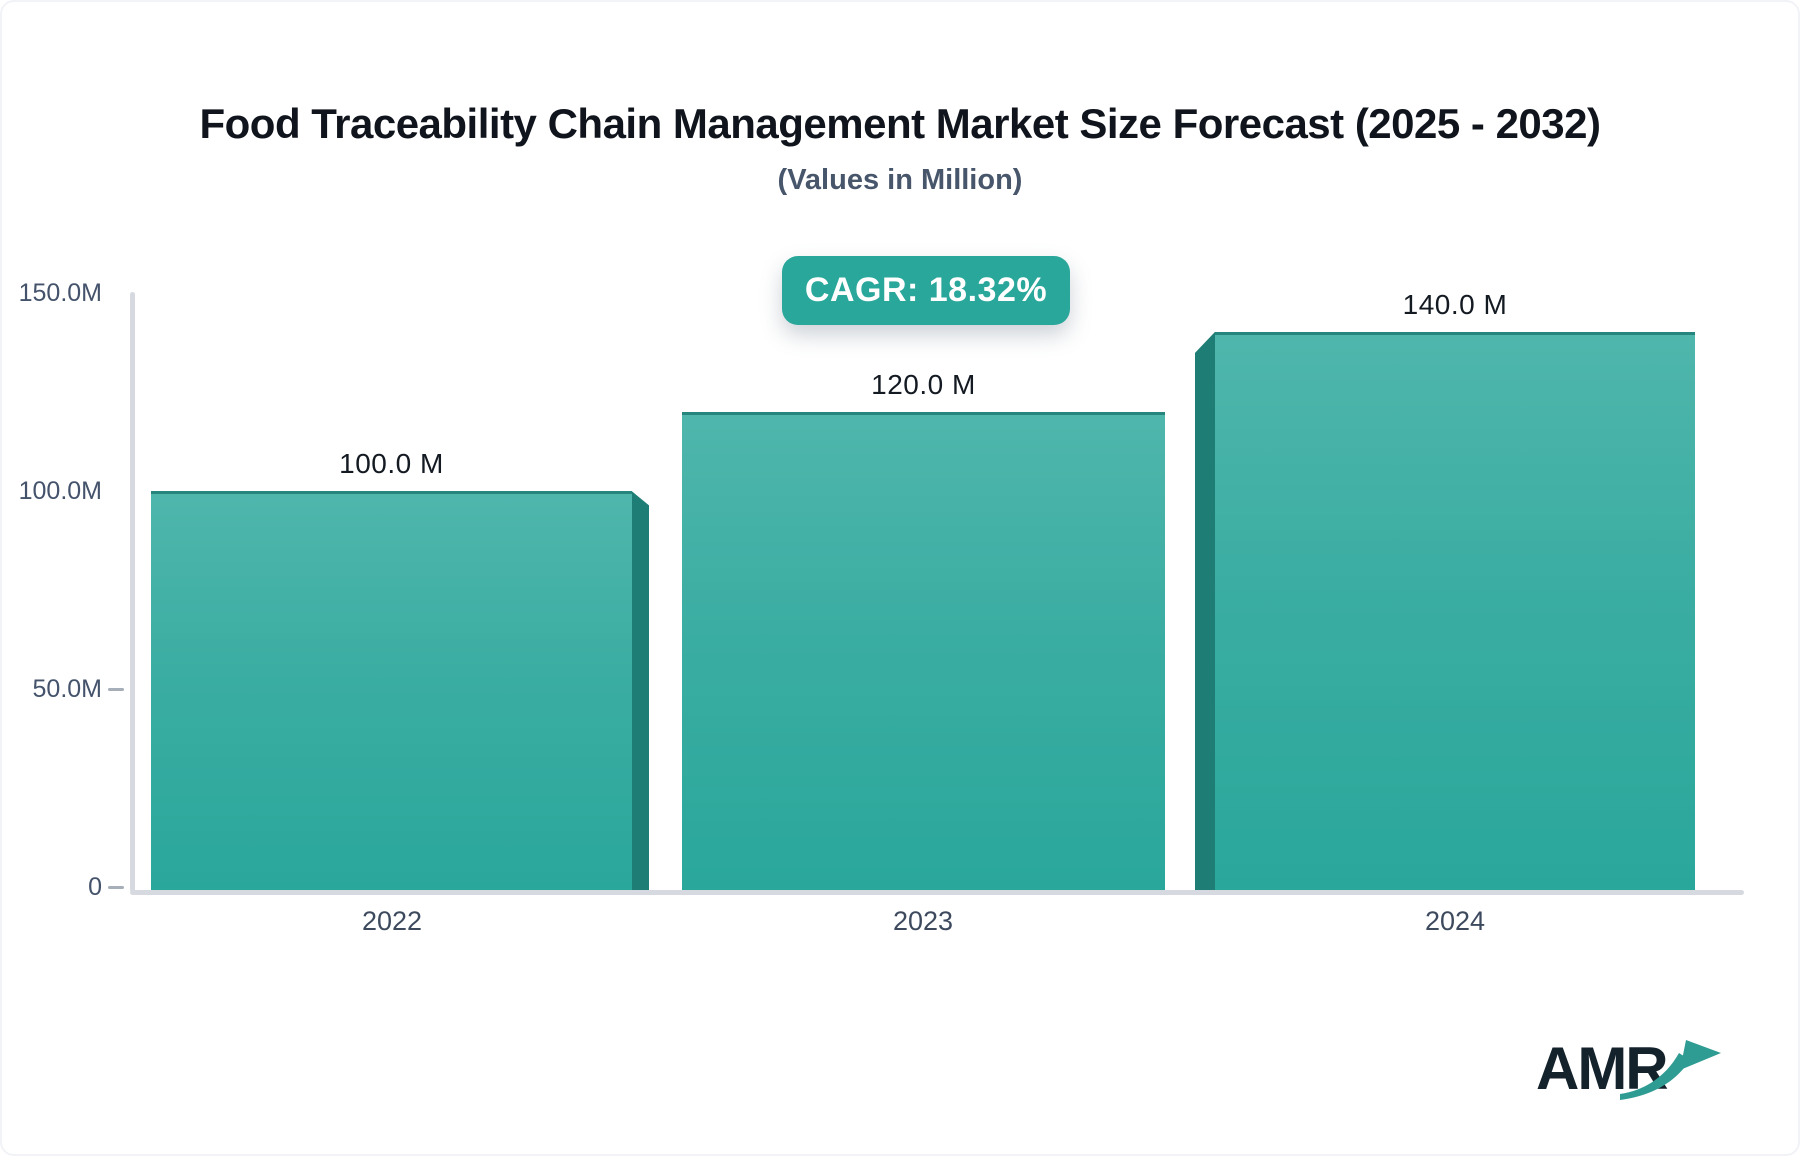 This screenshot has height=1156, width=1800. What do you see at coordinates (391, 464) in the screenshot?
I see `bar-value-label: 100.0 M` at bounding box center [391, 464].